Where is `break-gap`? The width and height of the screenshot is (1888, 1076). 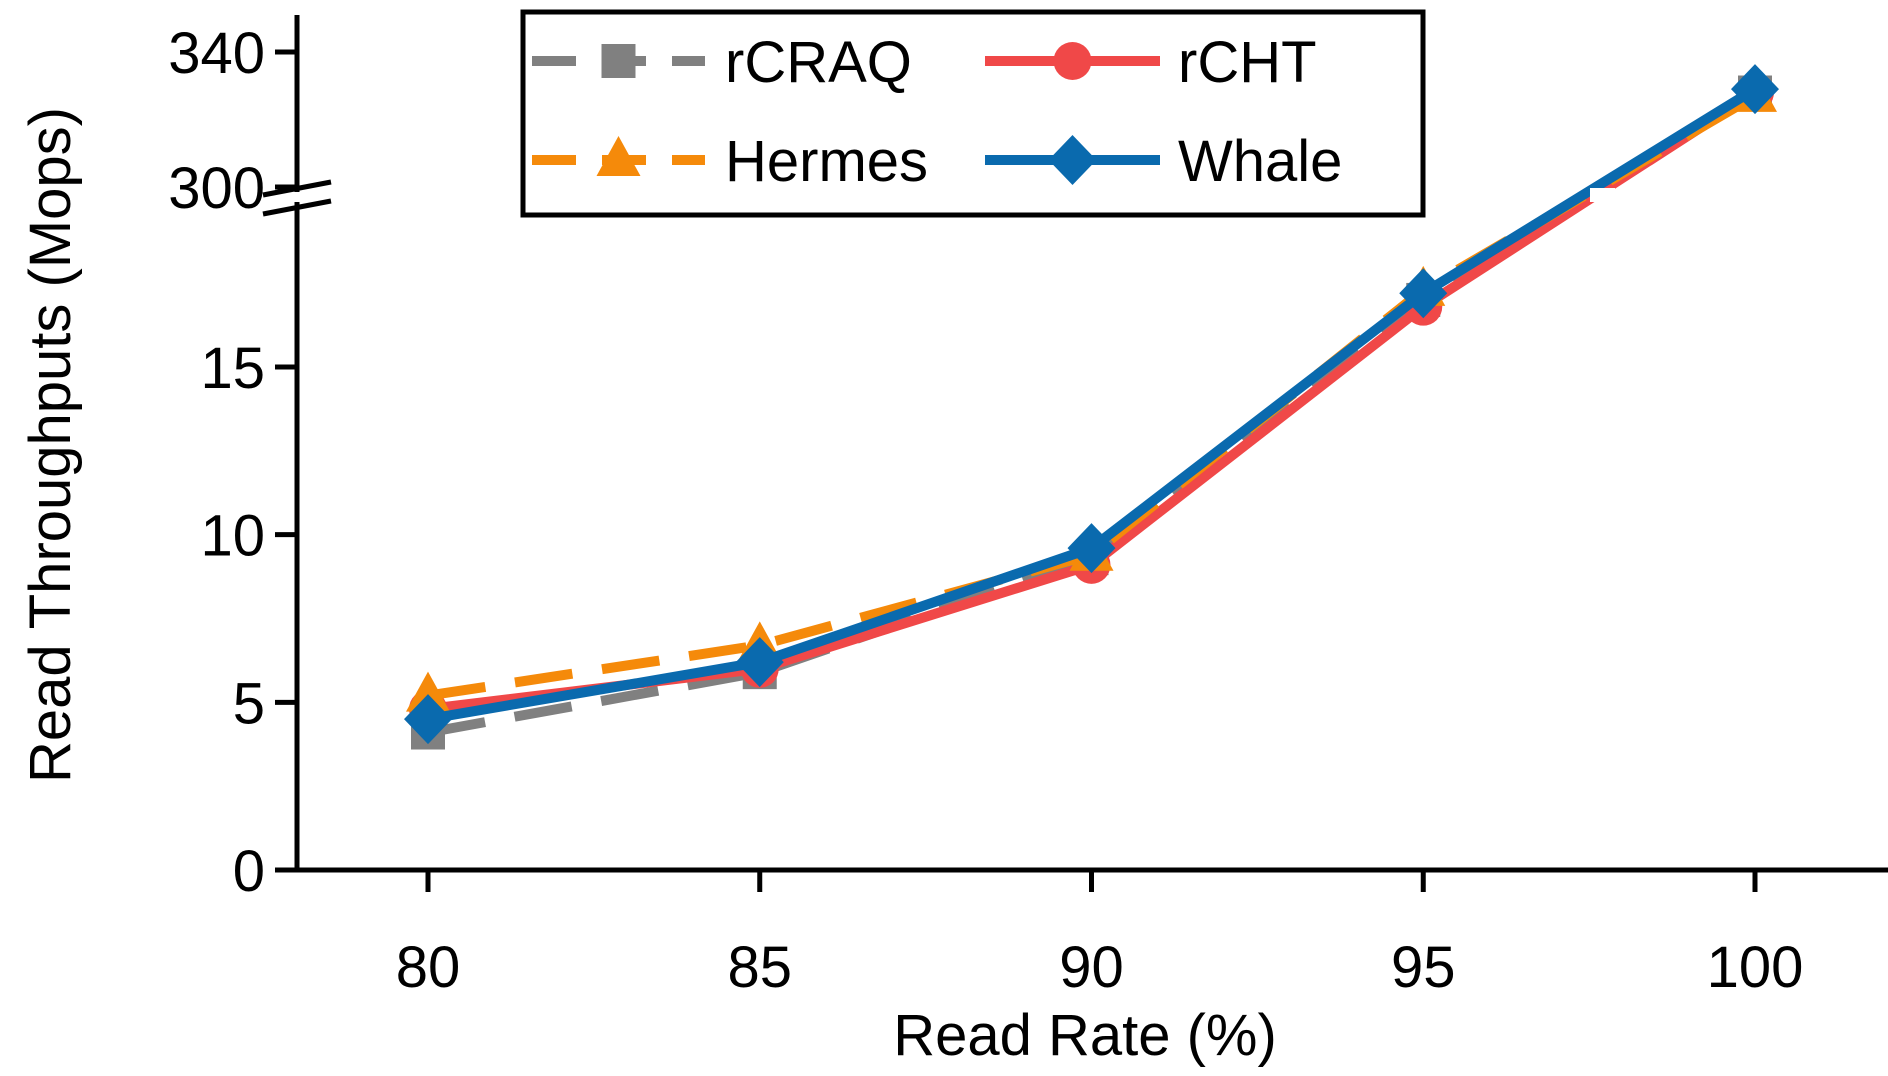 break-gap is located at coordinates (1602, 195).